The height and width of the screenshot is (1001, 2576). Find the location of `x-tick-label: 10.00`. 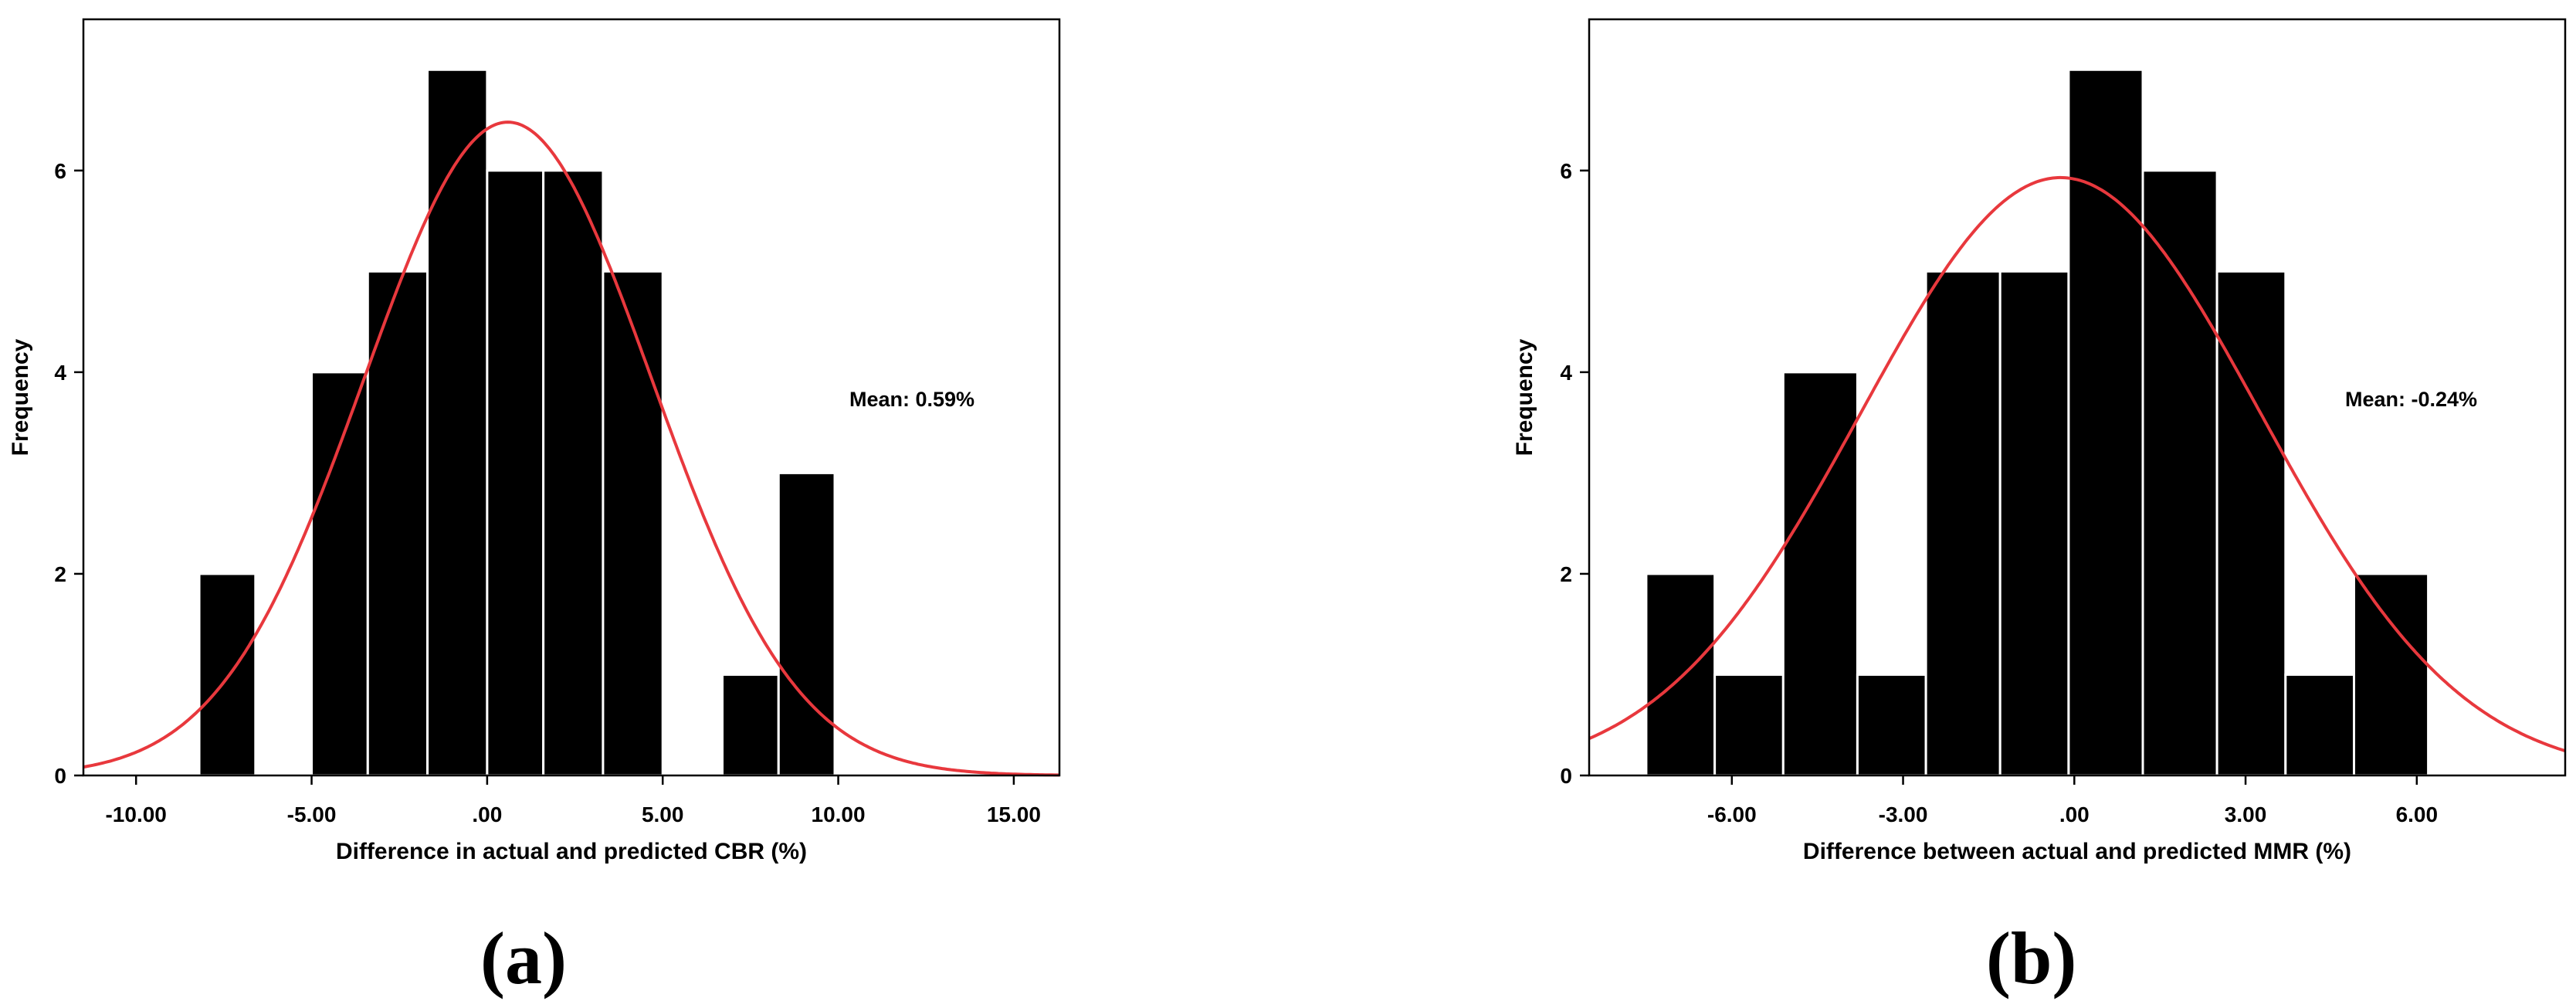

x-tick-label: 10.00 is located at coordinates (839, 814).